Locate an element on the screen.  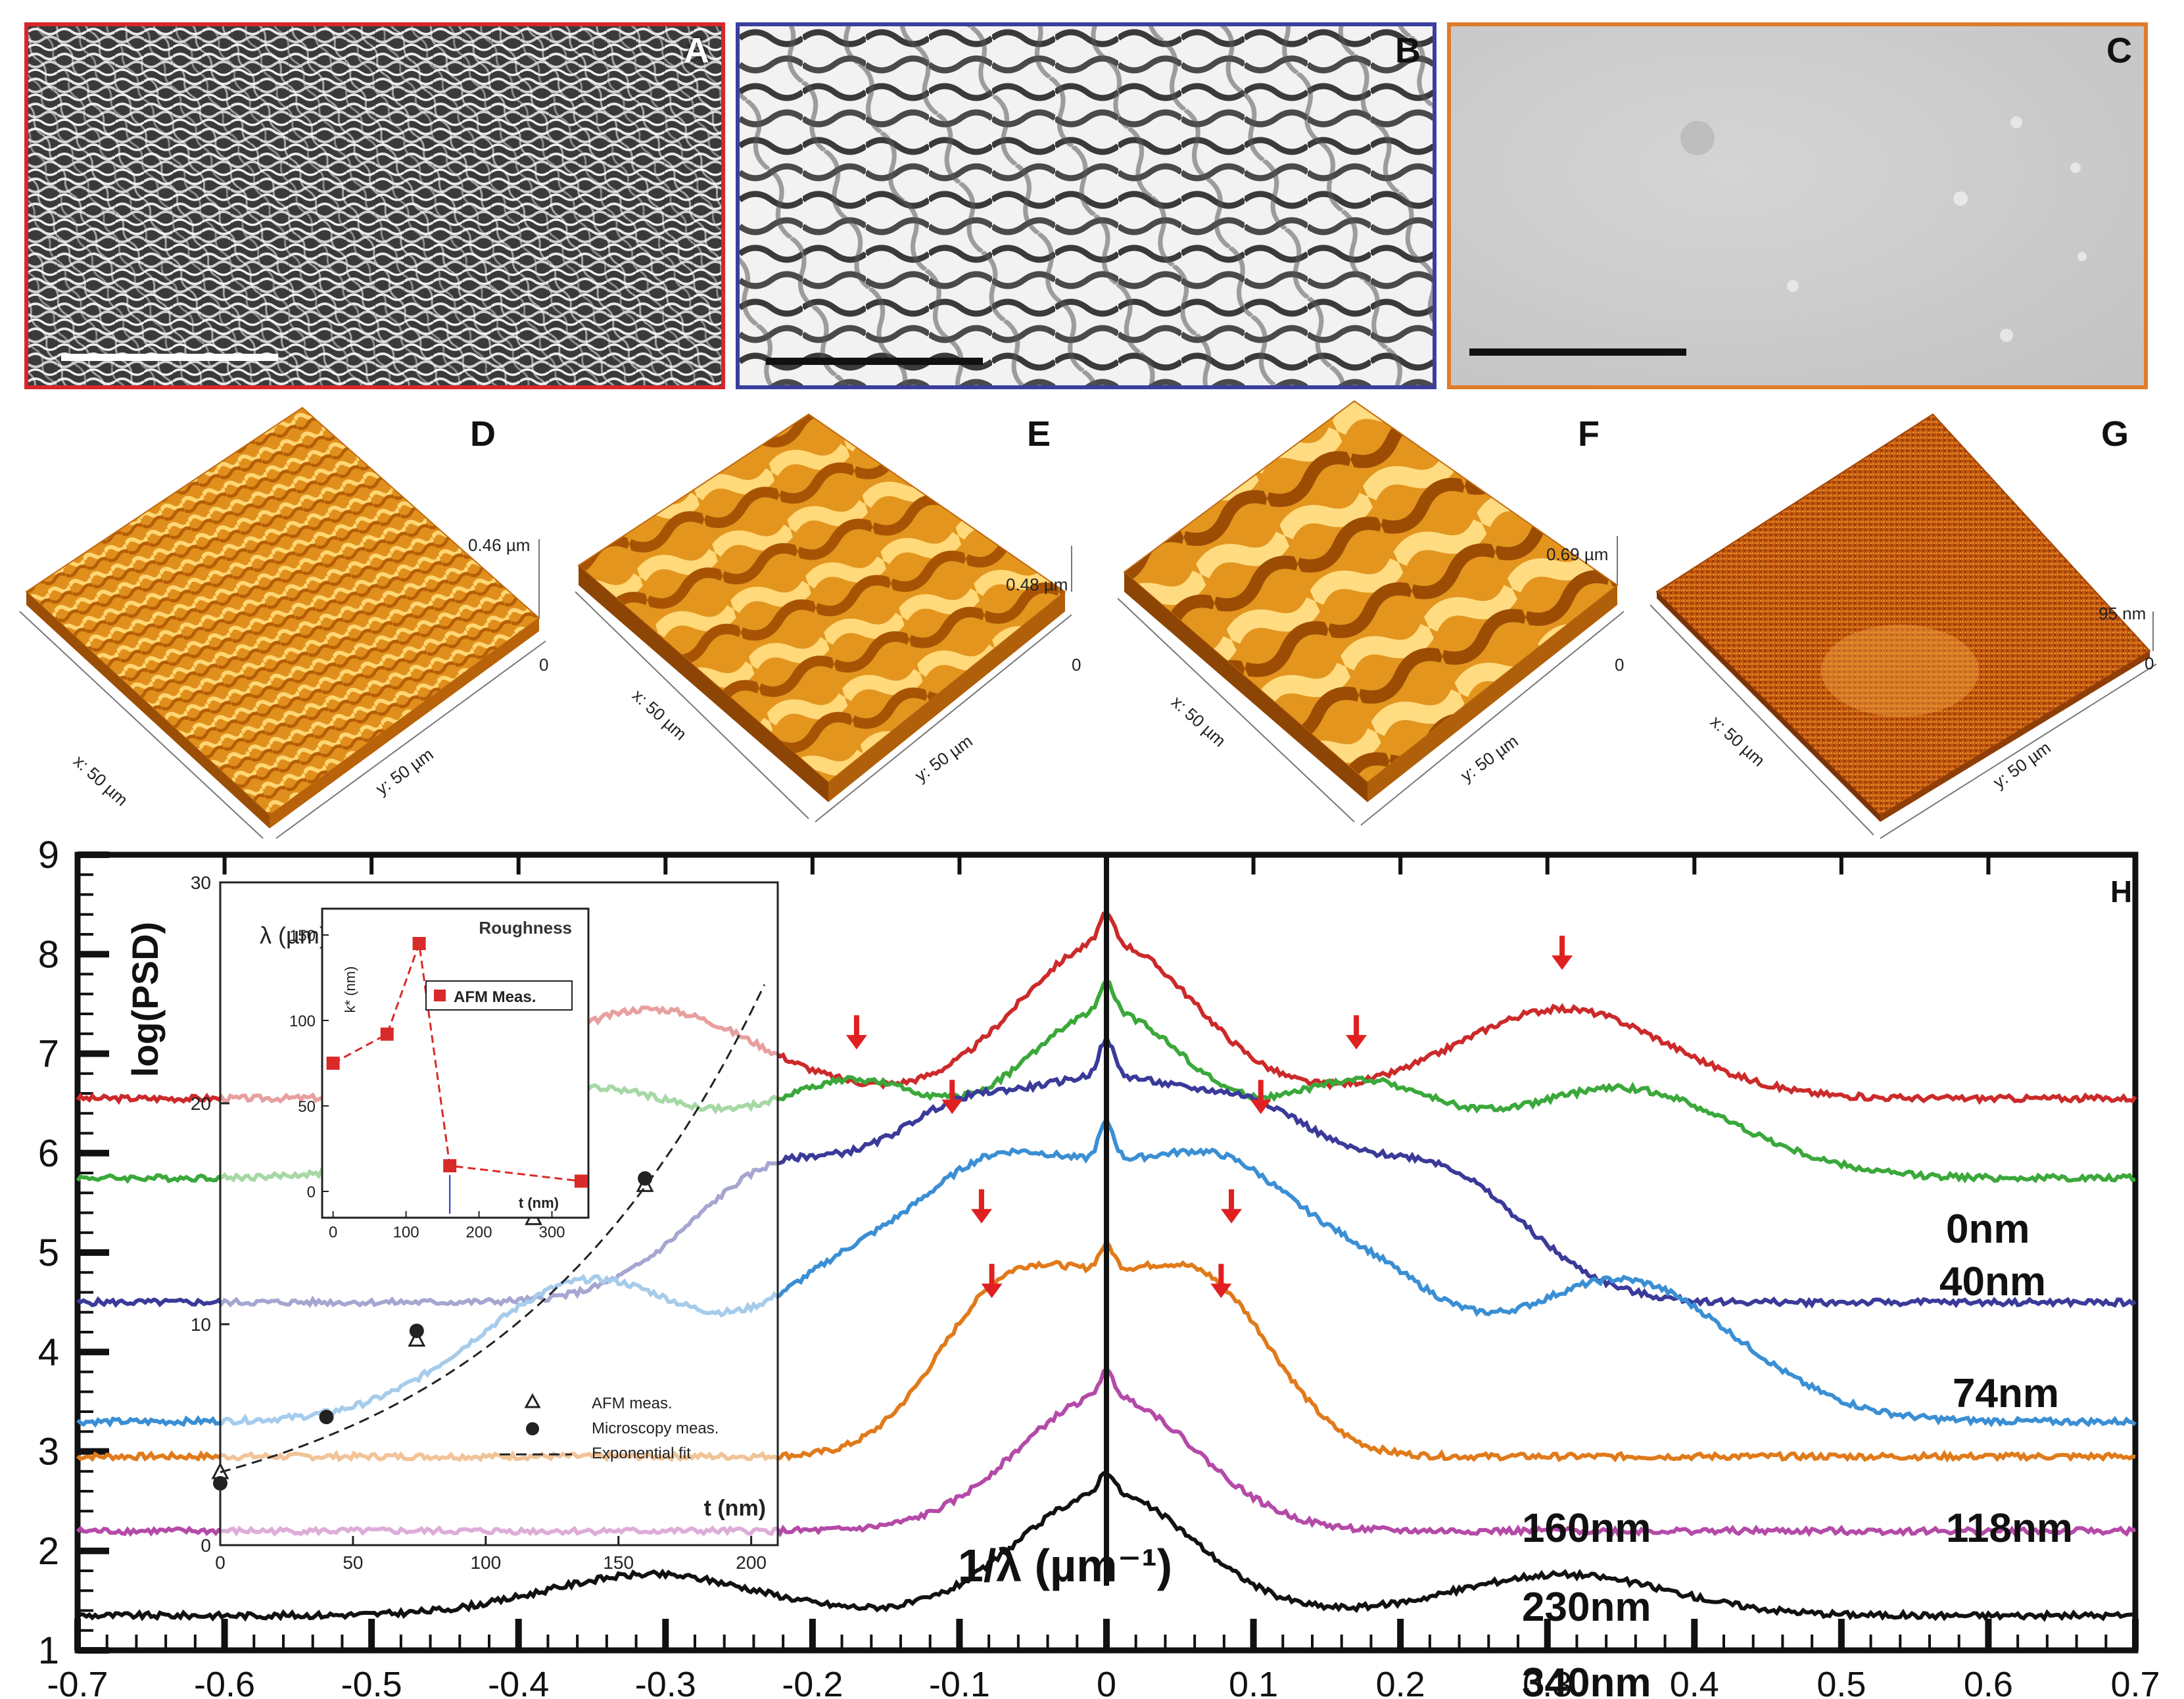
rough-x-tick-label: 100 is located at coordinates (406, 1232).